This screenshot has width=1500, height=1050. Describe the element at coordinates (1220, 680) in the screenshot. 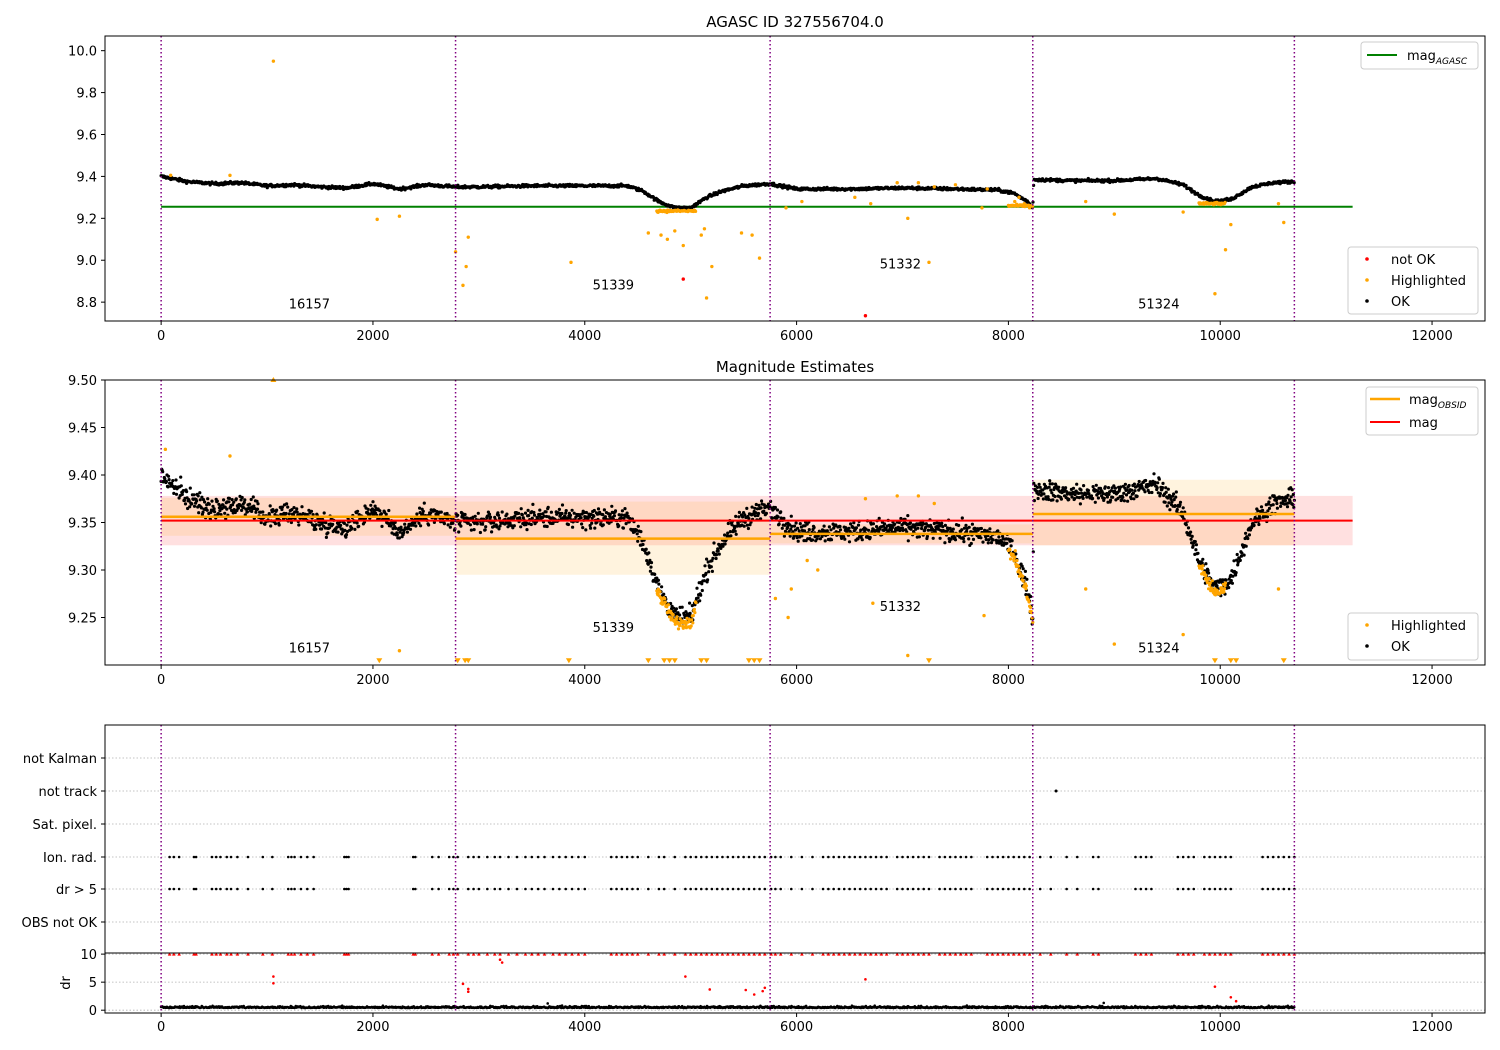

I see `x-tick-label: 10000` at that location.